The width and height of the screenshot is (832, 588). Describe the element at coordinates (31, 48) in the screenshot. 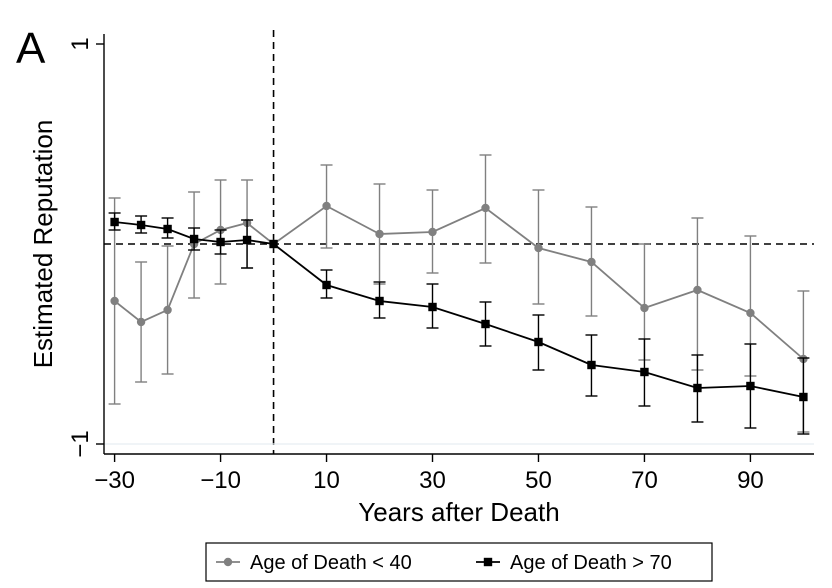

I see `panel-label: A` at that location.